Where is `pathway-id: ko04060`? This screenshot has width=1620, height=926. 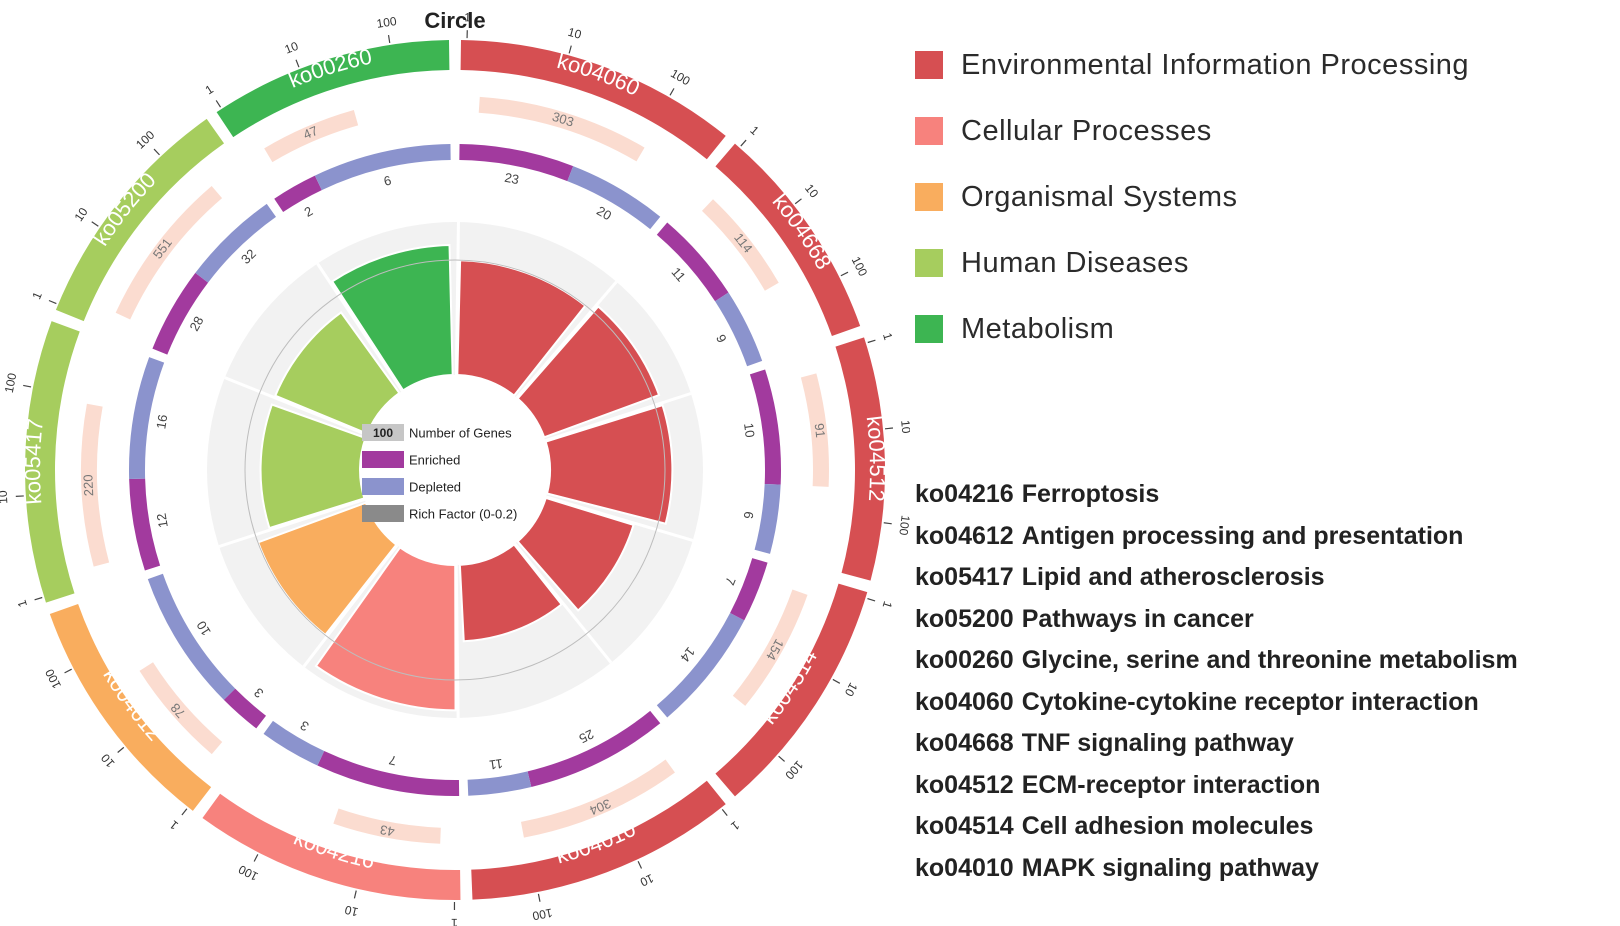 pathway-id: ko04060 is located at coordinates (964, 701).